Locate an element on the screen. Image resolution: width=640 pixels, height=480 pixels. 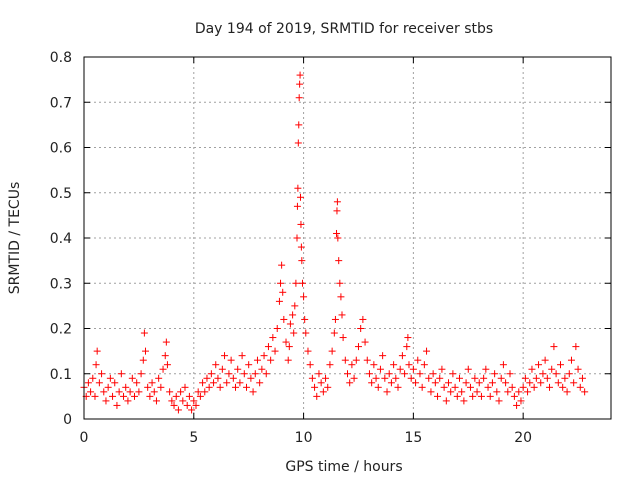
x-tick-label: 20 is located at coordinates (523, 438).